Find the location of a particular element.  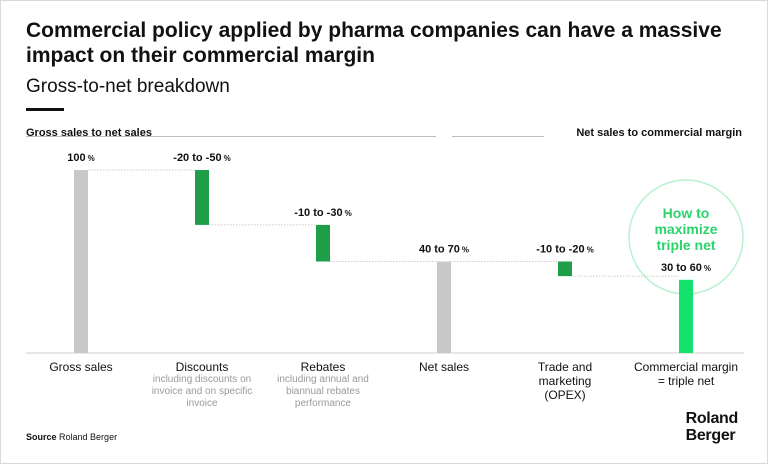

roland-berger-logo: Roland Berger is located at coordinates (712, 427).